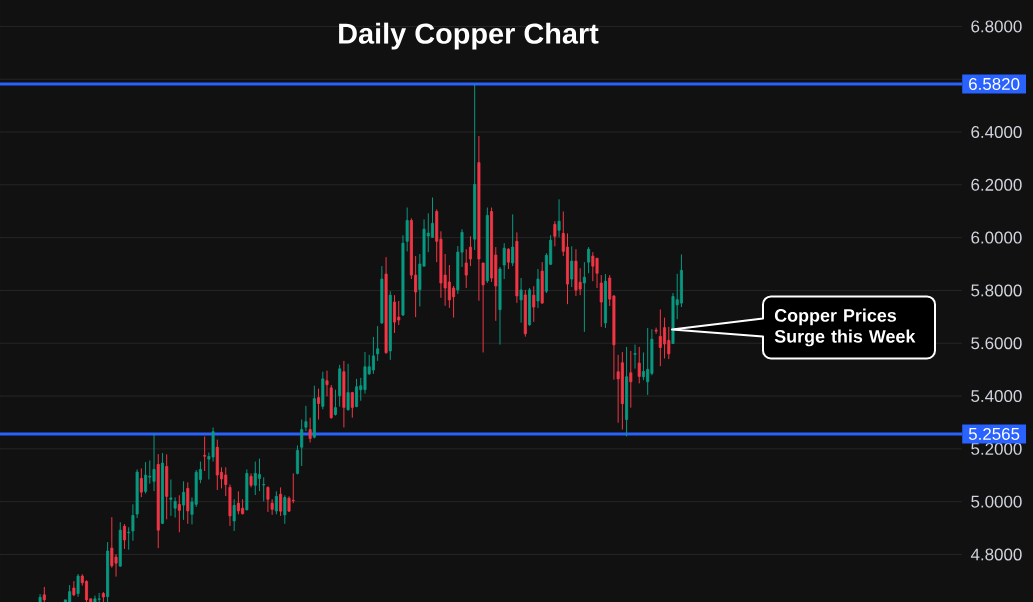  What do you see at coordinates (996, 132) in the screenshot?
I see `y-tick-label: 6.4000` at bounding box center [996, 132].